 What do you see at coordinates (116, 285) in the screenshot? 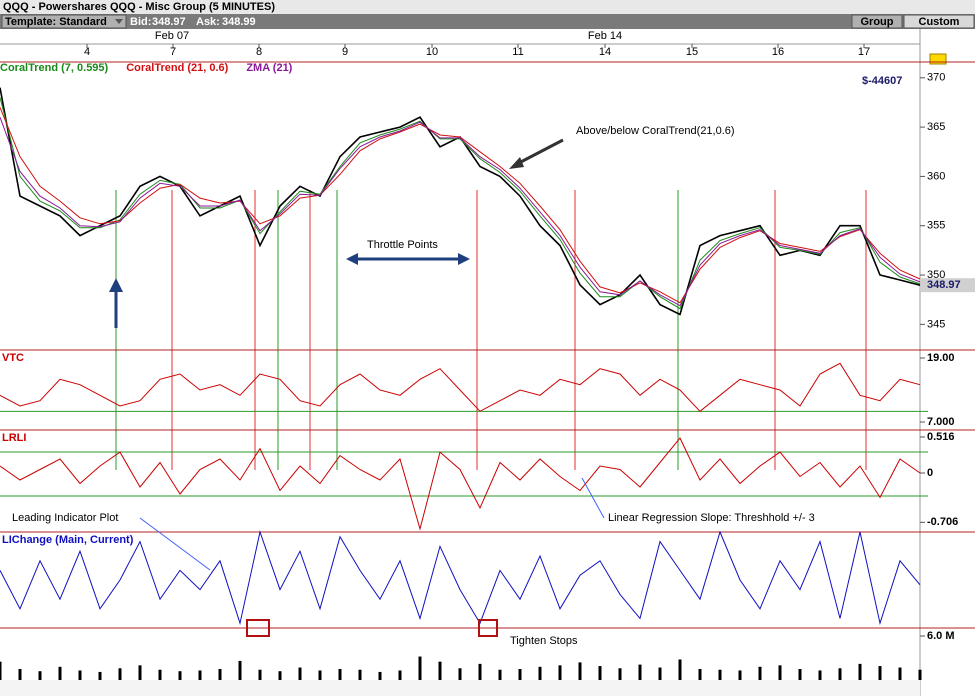
I see `arrow-head` at bounding box center [116, 285].